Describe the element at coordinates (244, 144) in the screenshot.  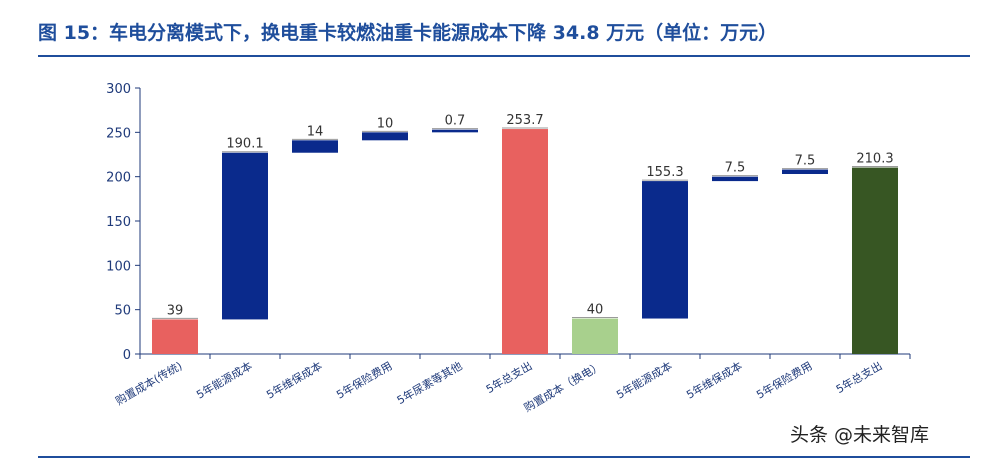
I see `data-label: 190.1` at that location.